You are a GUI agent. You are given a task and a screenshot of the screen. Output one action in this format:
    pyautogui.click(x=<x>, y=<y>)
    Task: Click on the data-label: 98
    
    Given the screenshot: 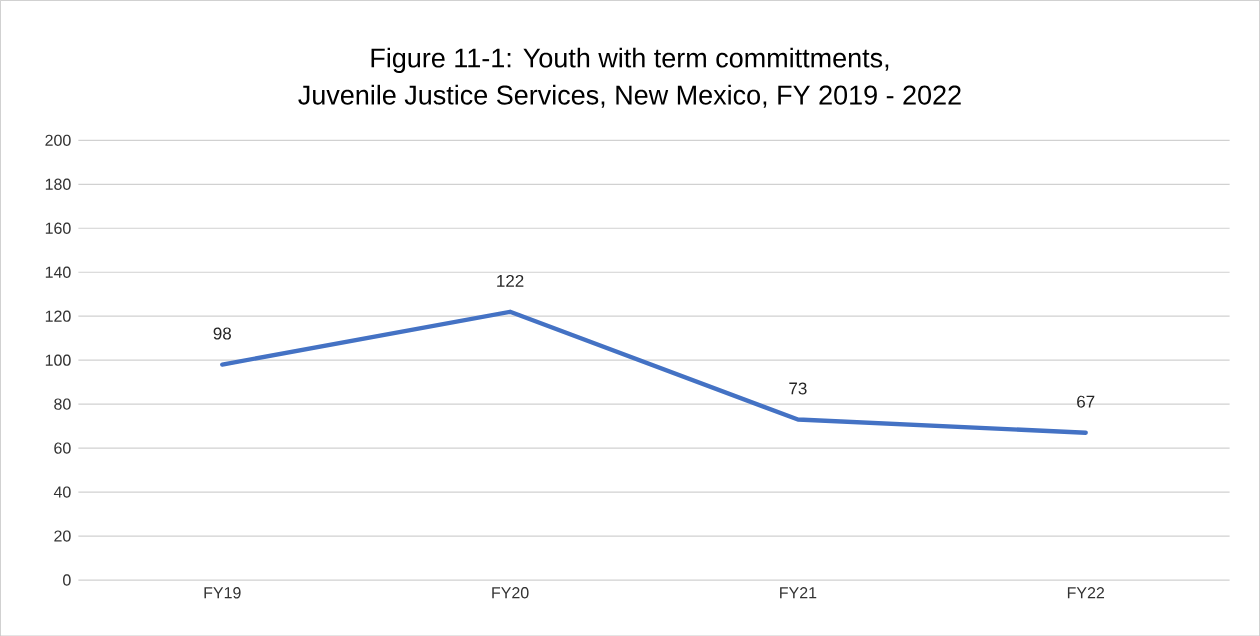 What is the action you would take?
    pyautogui.click(x=222, y=333)
    